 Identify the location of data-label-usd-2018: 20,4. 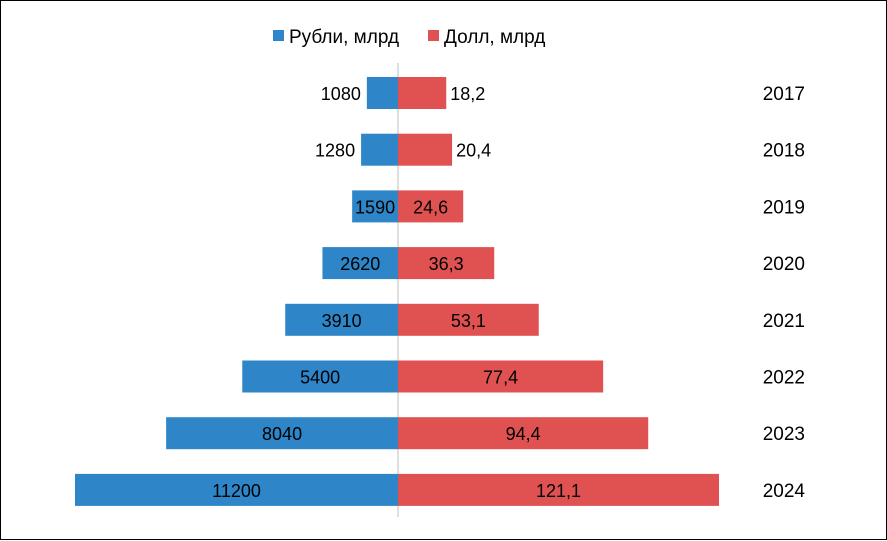
(473, 151).